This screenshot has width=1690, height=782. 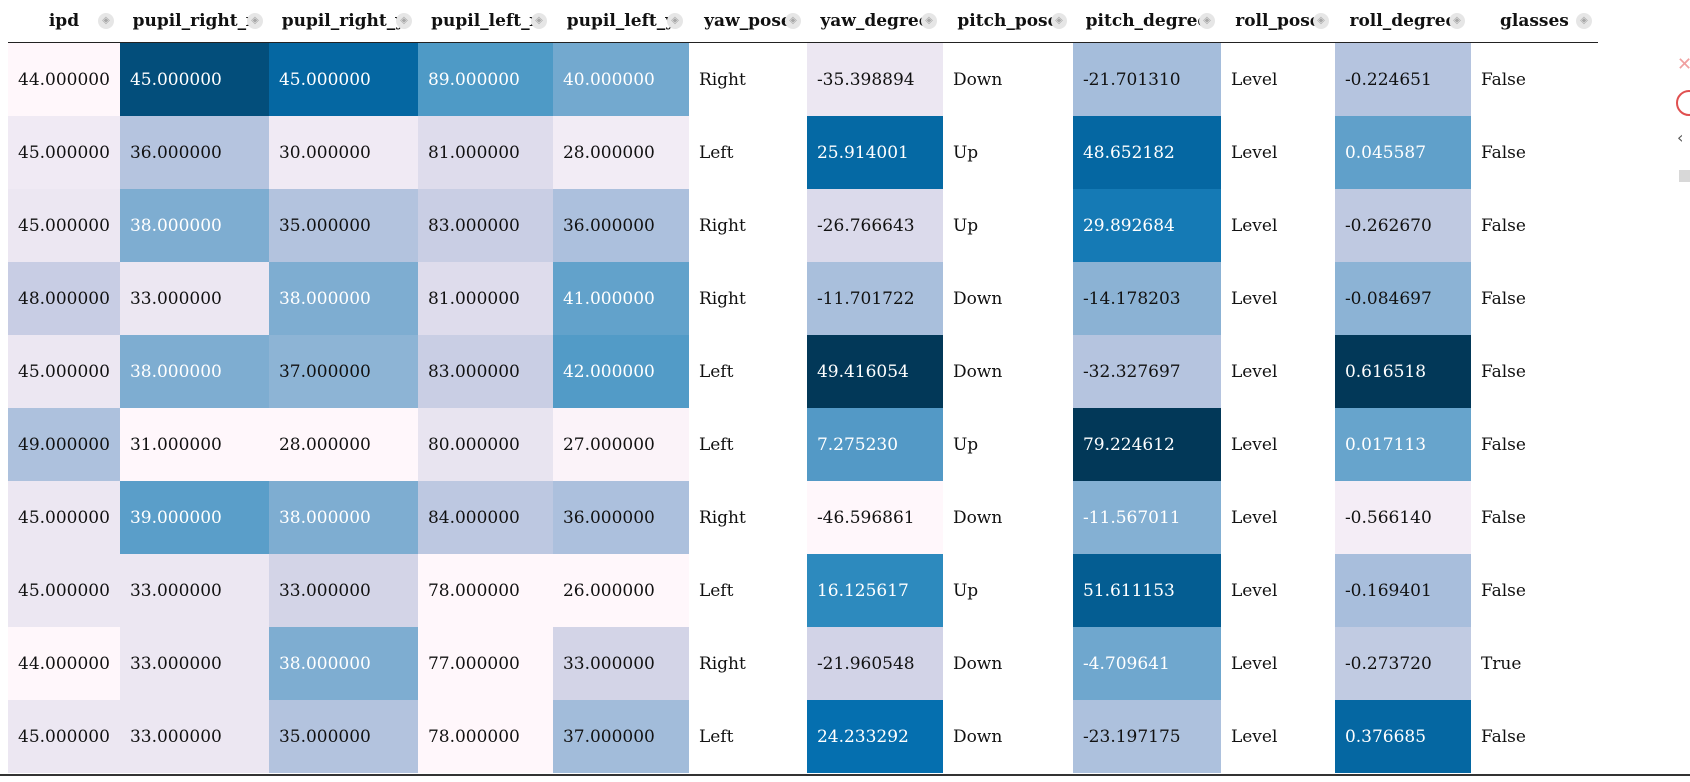 What do you see at coordinates (874, 79) in the screenshot?
I see `cell-yaw-degree: -35.398894` at bounding box center [874, 79].